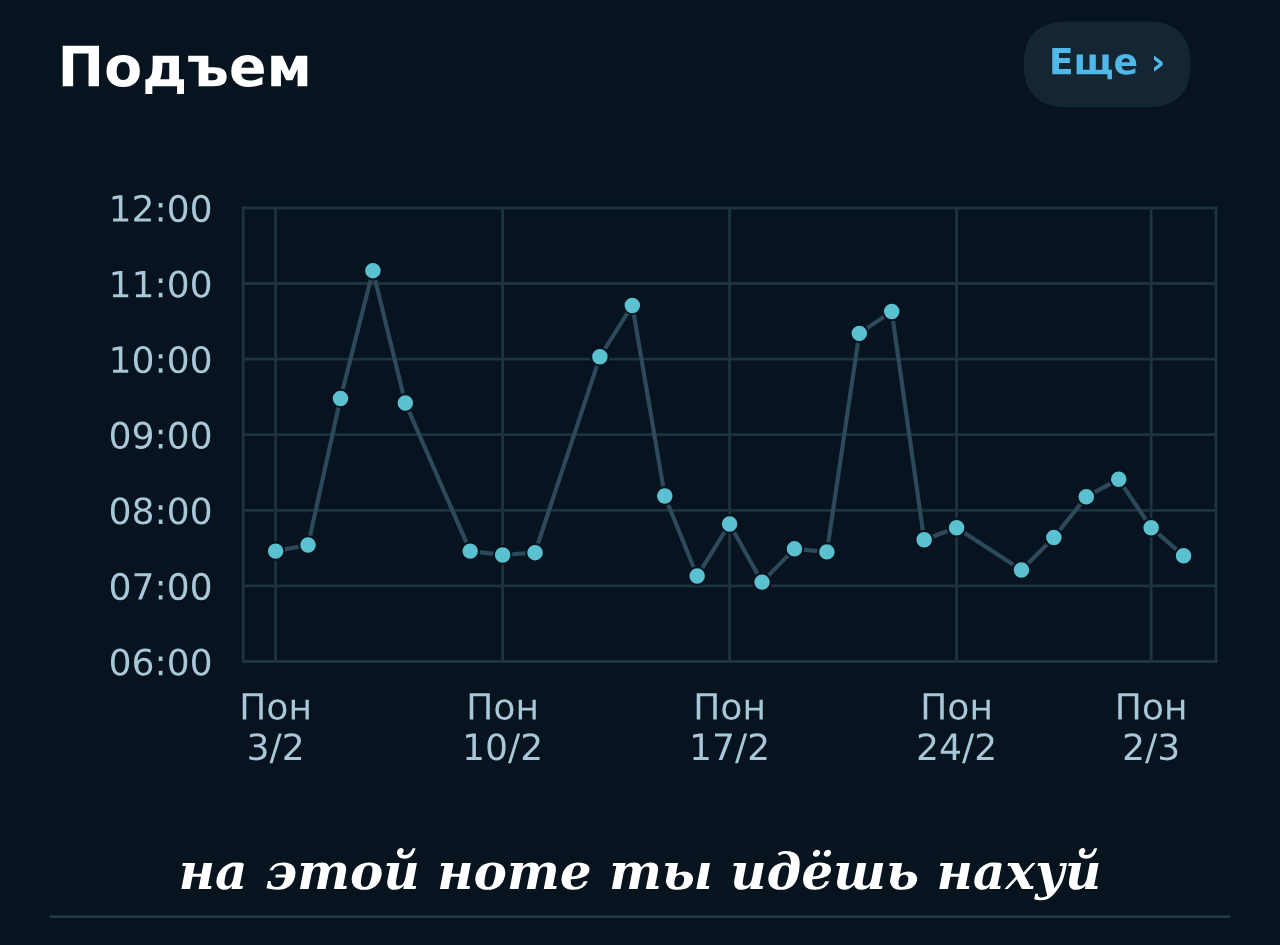 The width and height of the screenshot is (1280, 945). Describe the element at coordinates (161, 360) in the screenshot. I see `y-tick-label: 10:00` at that location.